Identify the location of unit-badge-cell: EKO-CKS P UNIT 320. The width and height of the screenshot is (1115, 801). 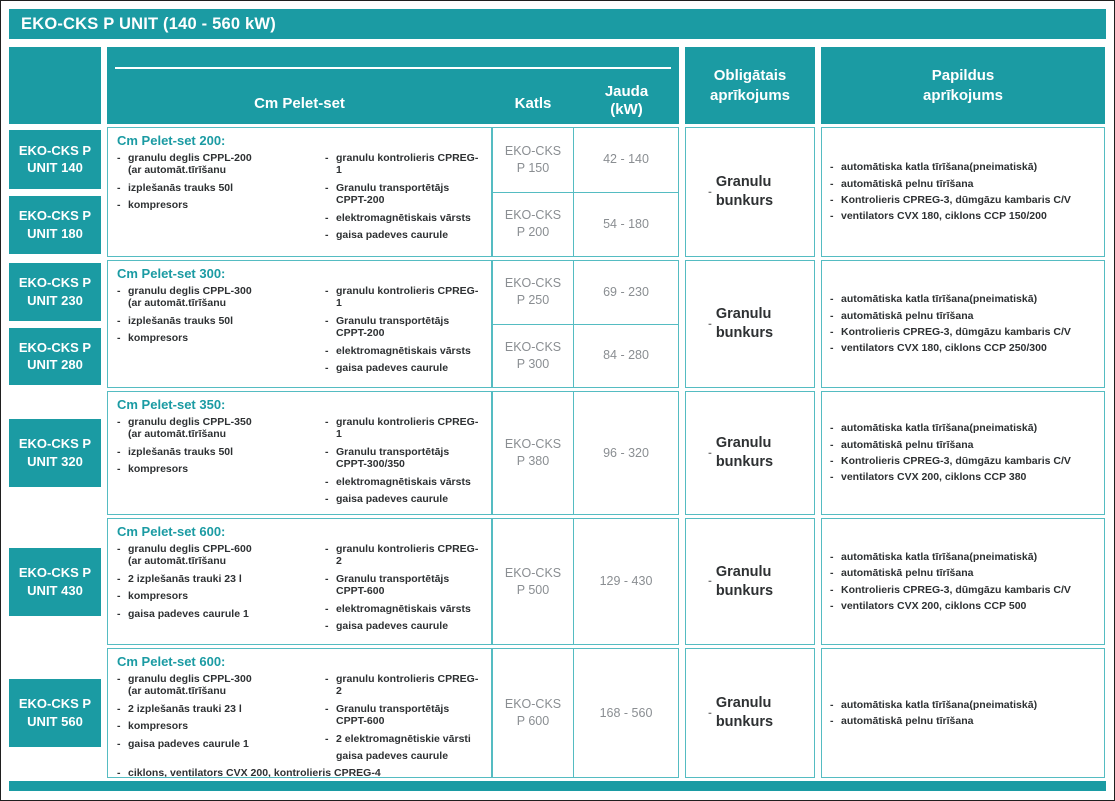
(55, 453).